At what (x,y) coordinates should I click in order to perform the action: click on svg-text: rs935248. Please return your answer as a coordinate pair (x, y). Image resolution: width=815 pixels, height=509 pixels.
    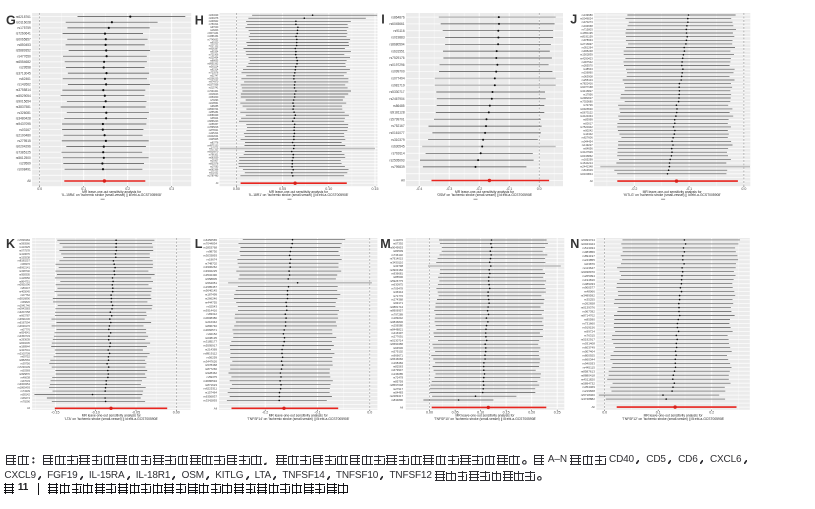
    Looking at the image, I should click on (588, 51).